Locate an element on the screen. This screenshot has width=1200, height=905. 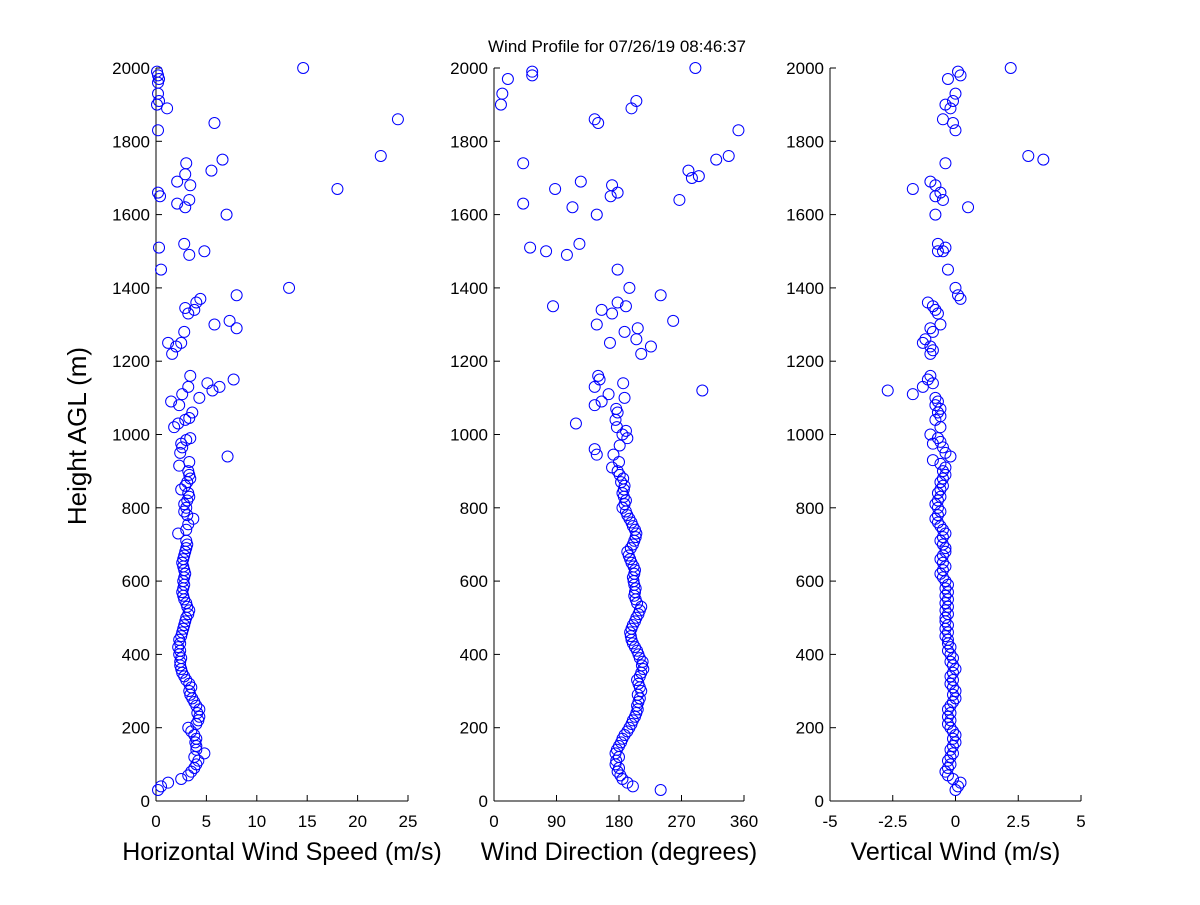
y-tick-label: 200 is located at coordinates (136, 728).